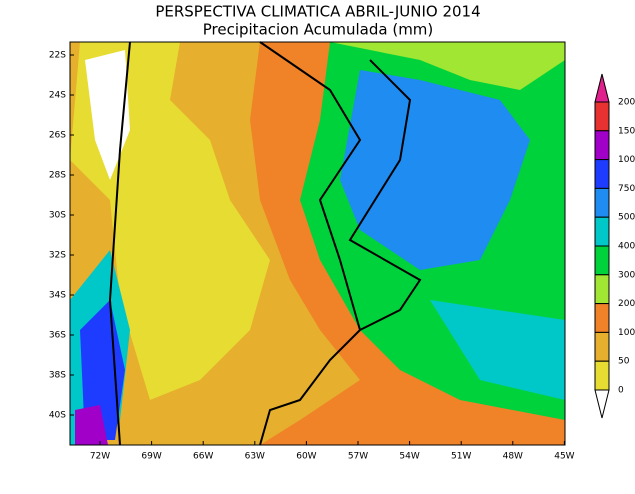 This screenshot has width=635, height=494. Describe the element at coordinates (306, 457) in the screenshot. I see `lon-label: 60W` at that location.